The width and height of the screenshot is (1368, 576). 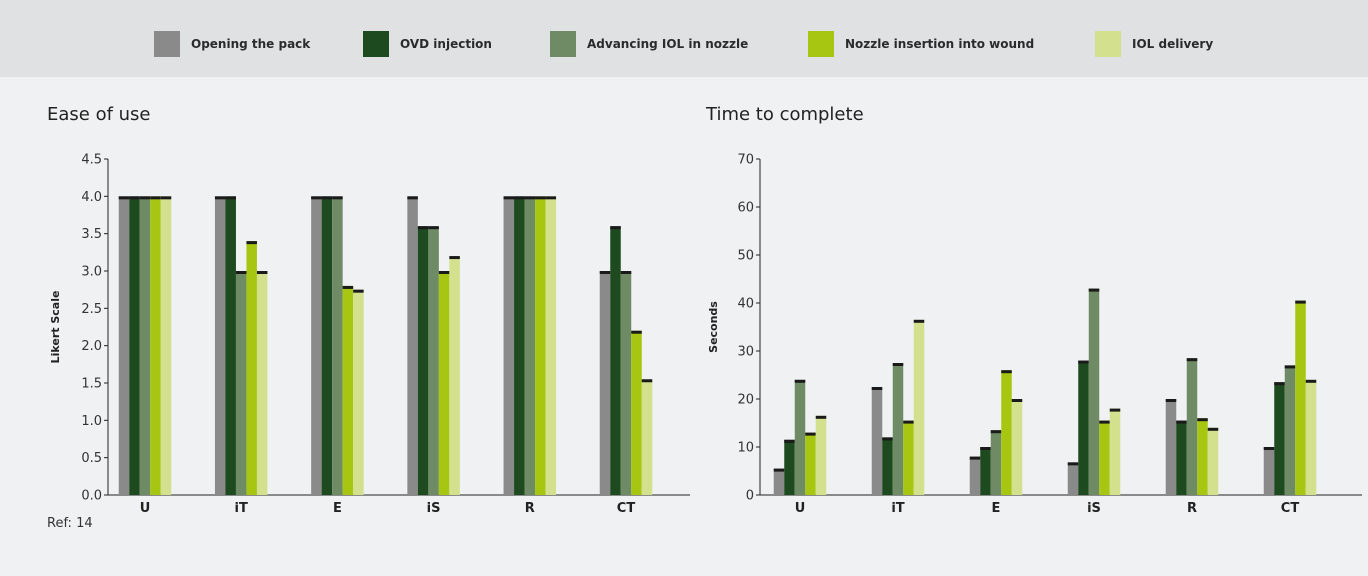 What do you see at coordinates (713, 327) in the screenshot?
I see `y-axis-label: Seconds` at bounding box center [713, 327].